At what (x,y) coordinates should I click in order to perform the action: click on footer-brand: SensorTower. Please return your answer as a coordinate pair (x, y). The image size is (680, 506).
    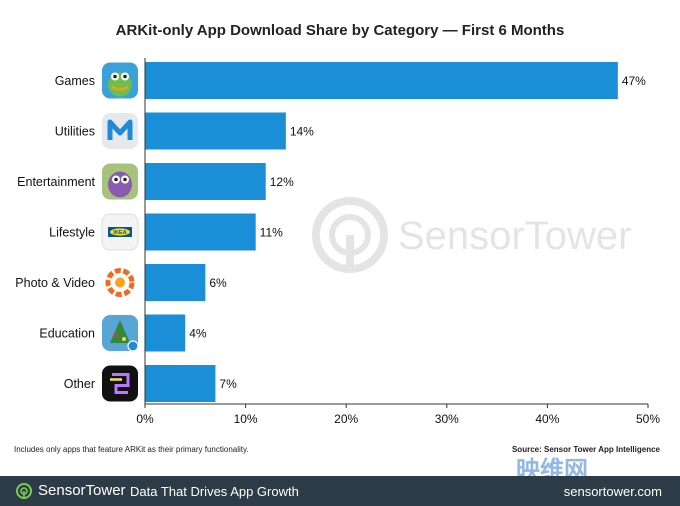
    Looking at the image, I should click on (71, 490).